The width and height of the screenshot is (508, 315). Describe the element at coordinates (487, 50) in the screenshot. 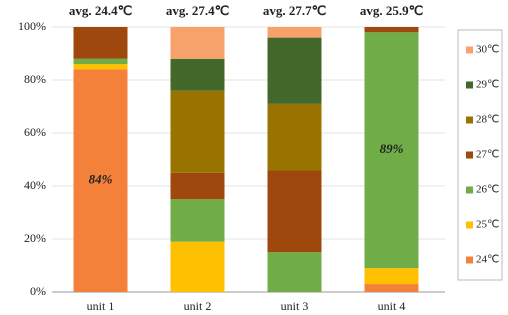

I see `legend-label: 30℃` at that location.